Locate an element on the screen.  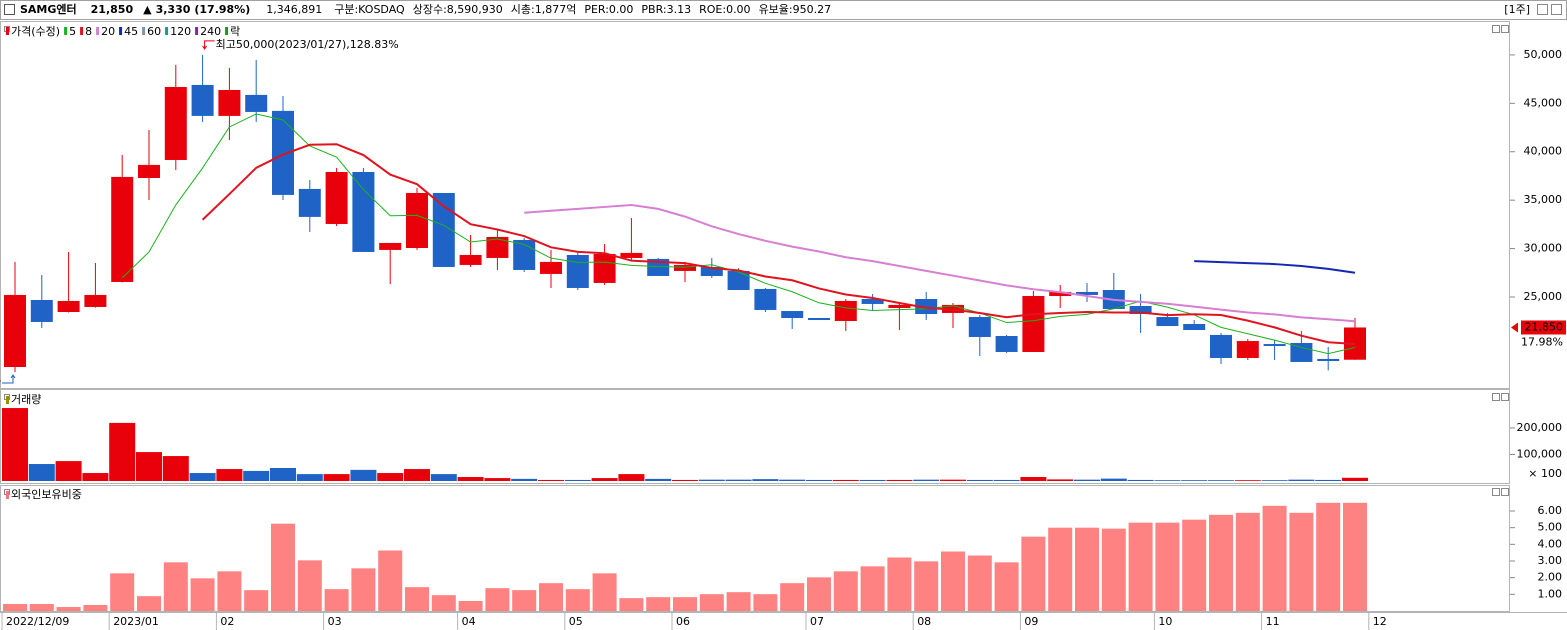
y-tick-label: 50,000 is located at coordinates (1543, 54).